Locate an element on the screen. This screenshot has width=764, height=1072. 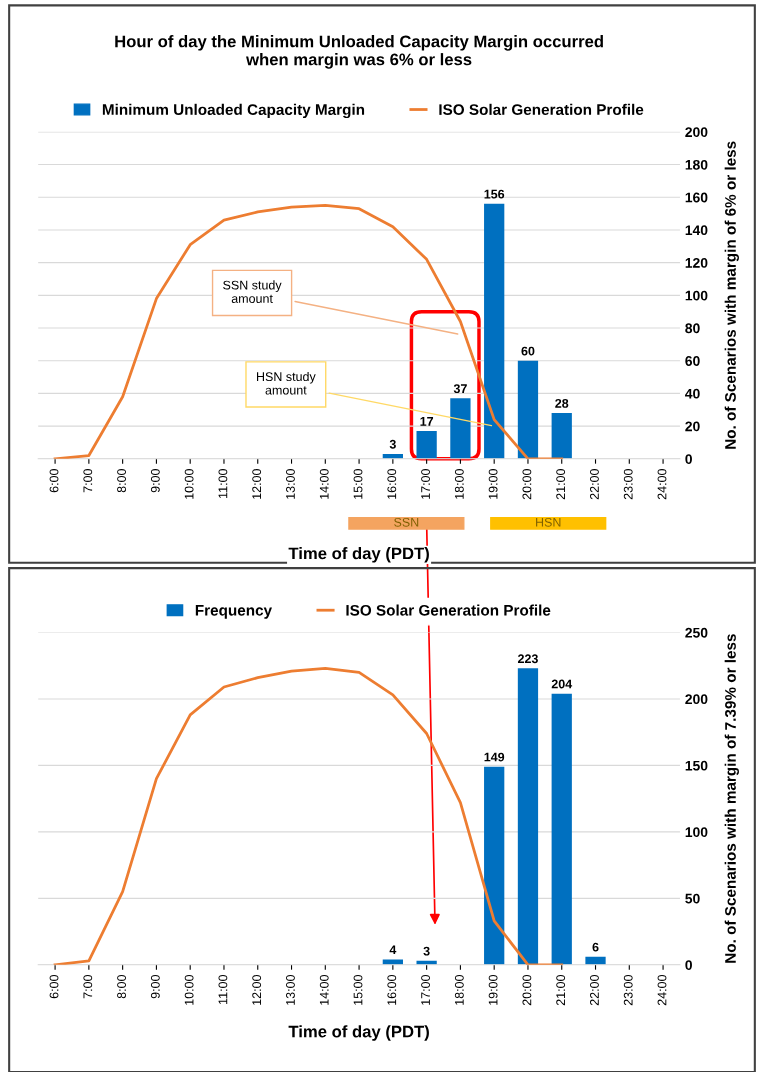
y-tick-label: 140 is located at coordinates (696, 230).